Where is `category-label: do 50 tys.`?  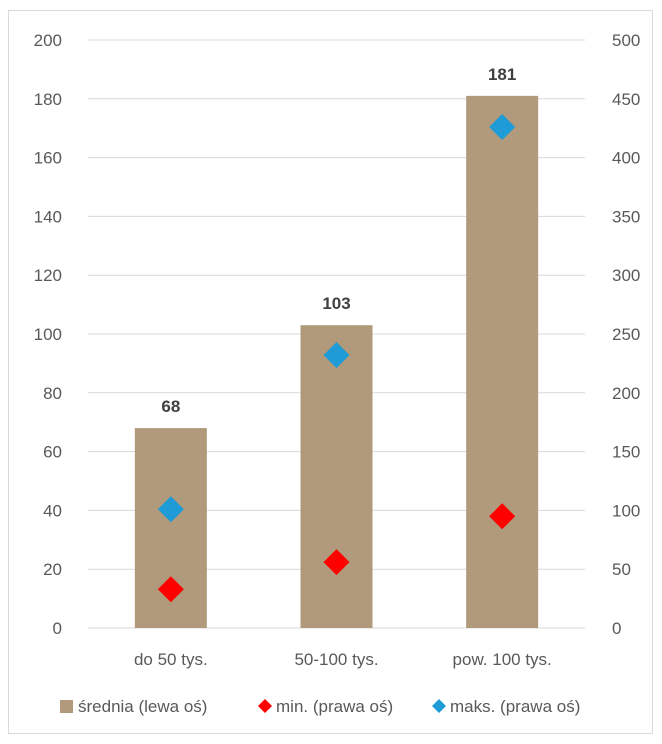 category-label: do 50 tys. is located at coordinates (171, 659).